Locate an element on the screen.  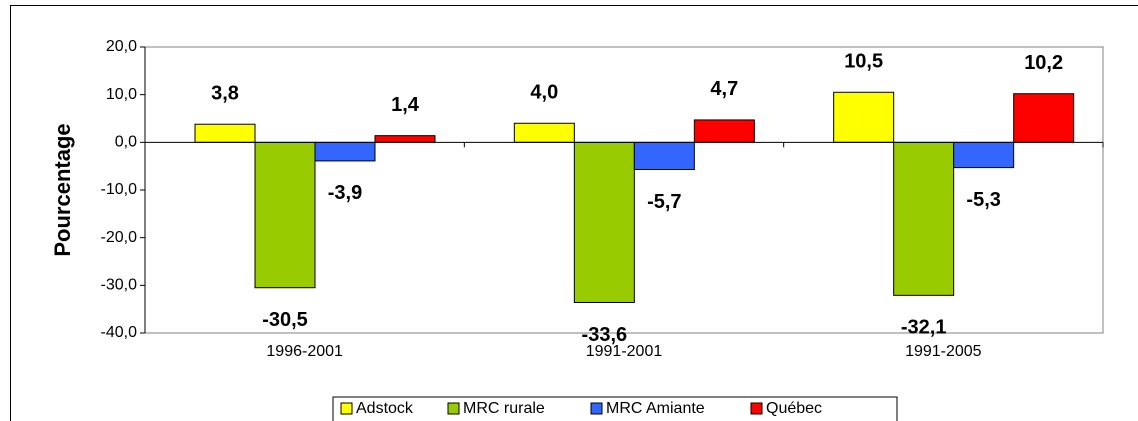
y-tick-label: -30,0 is located at coordinates (119, 285).